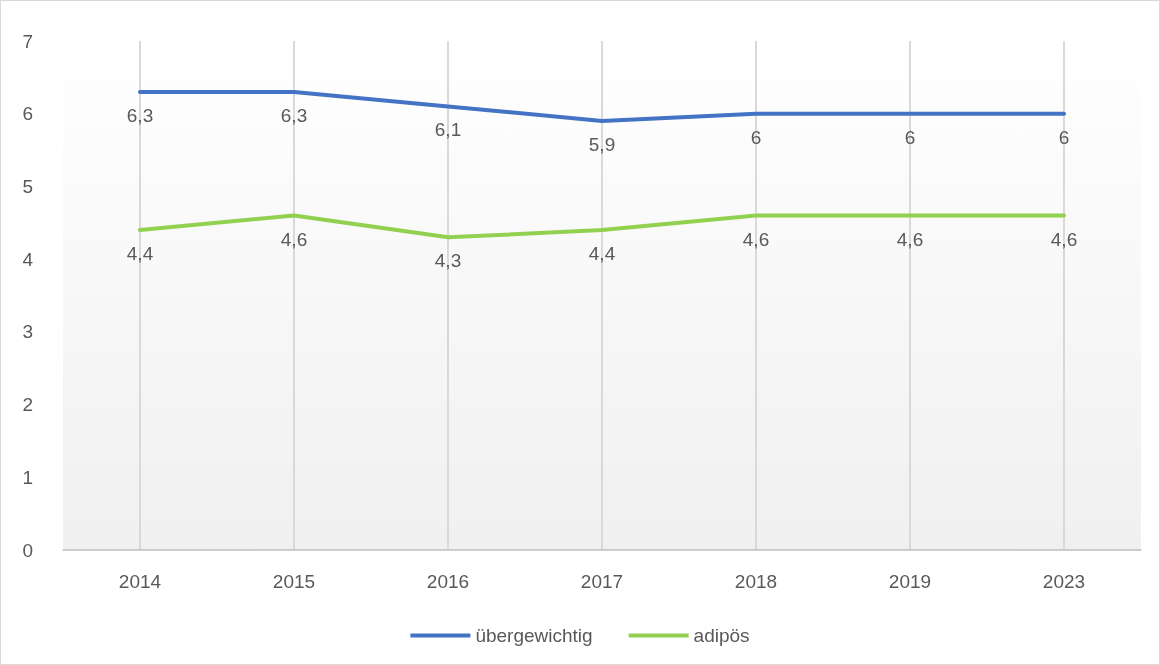 The width and height of the screenshot is (1160, 665). Describe the element at coordinates (602, 144) in the screenshot. I see `data-label: 5,9` at that location.